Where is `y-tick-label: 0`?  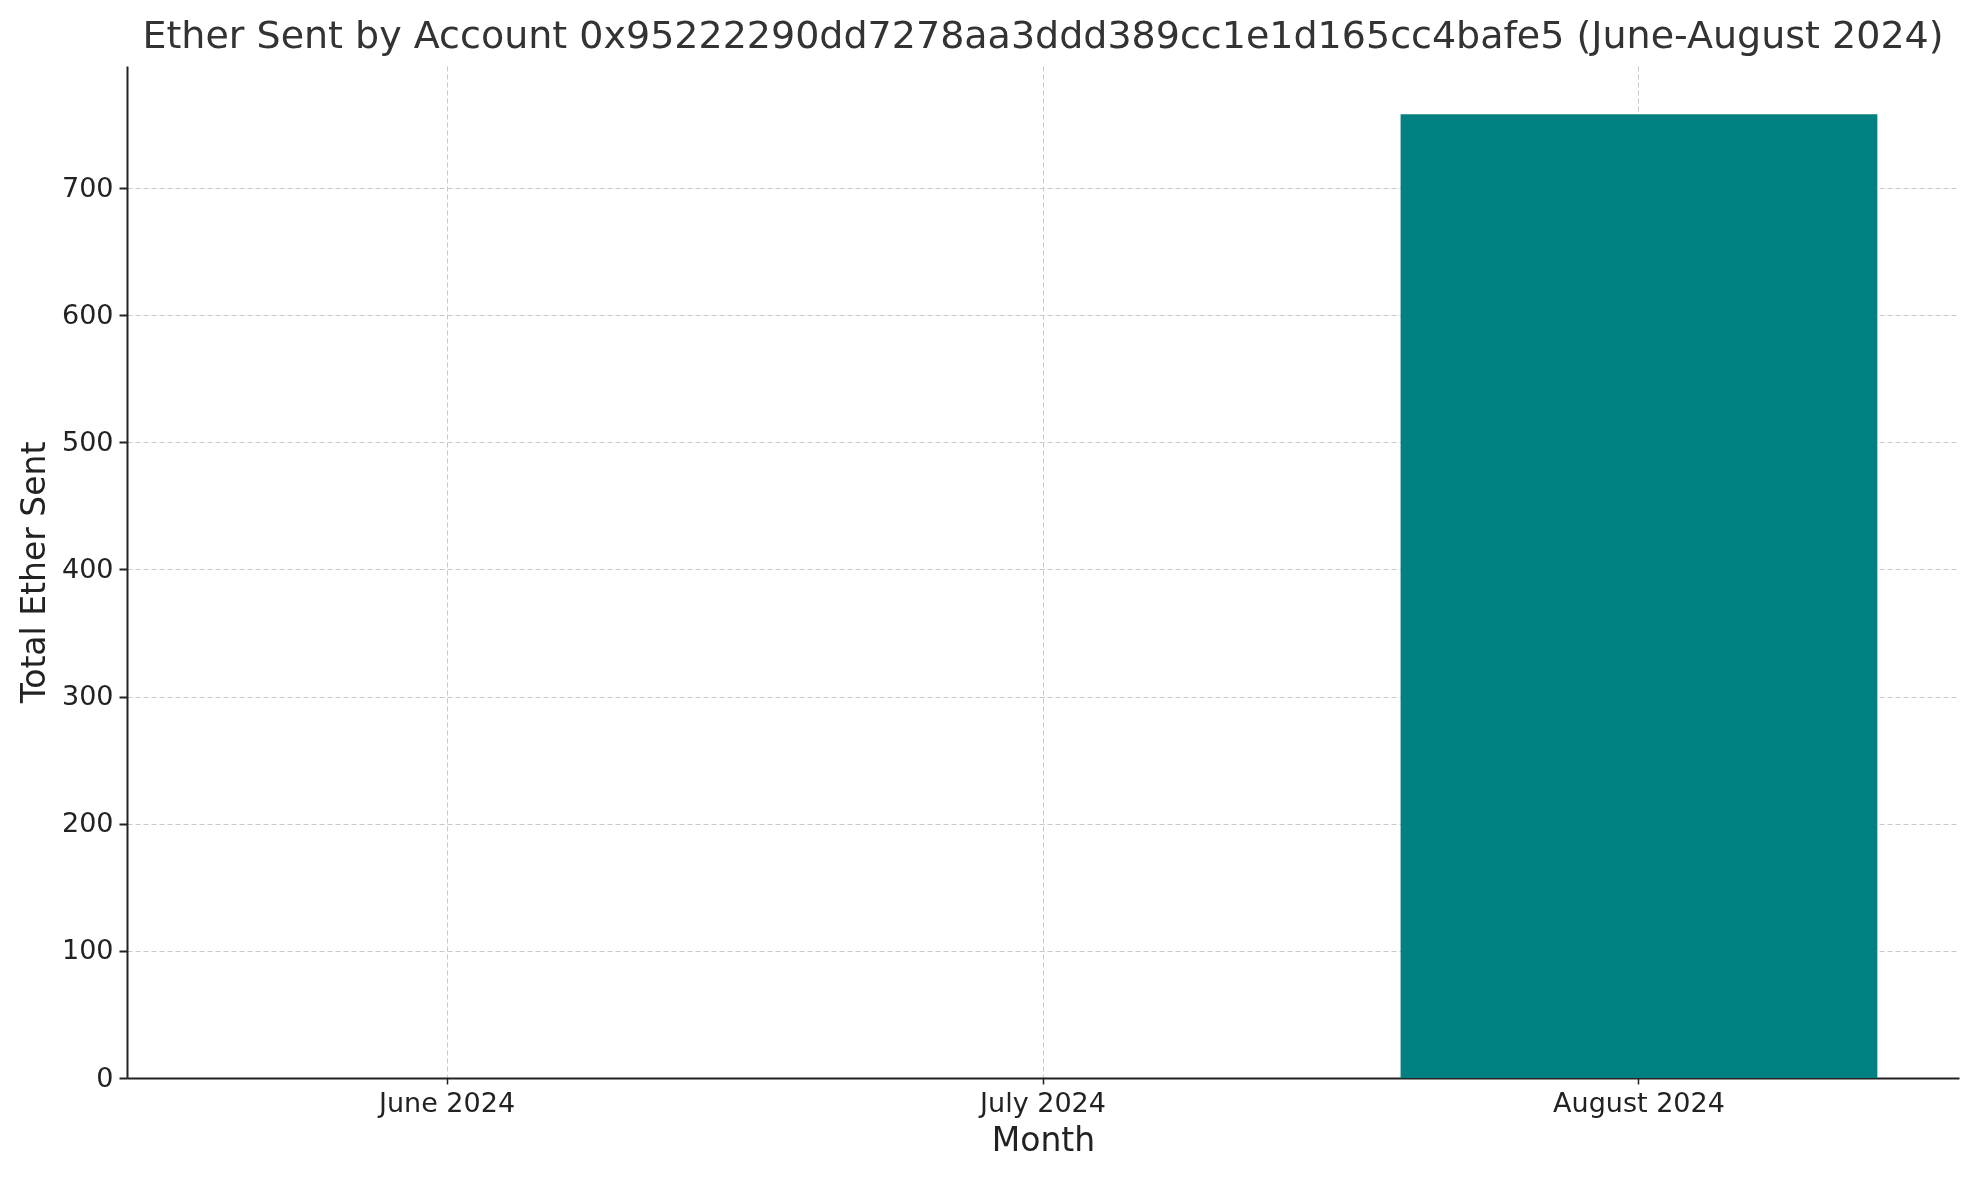
y-tick-label: 0 is located at coordinates (105, 1077).